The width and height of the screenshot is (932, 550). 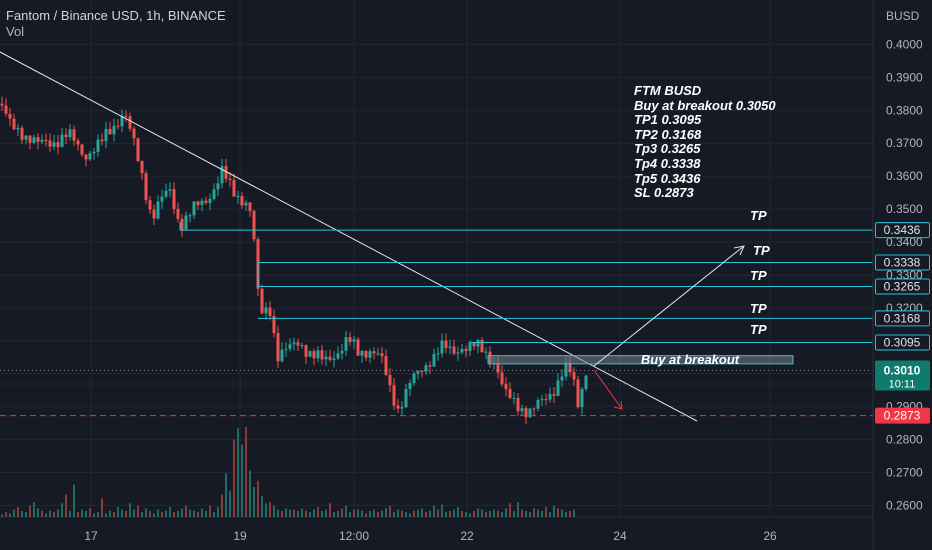 What do you see at coordinates (904, 242) in the screenshot?
I see `y-tick-label: 0.3400` at bounding box center [904, 242].